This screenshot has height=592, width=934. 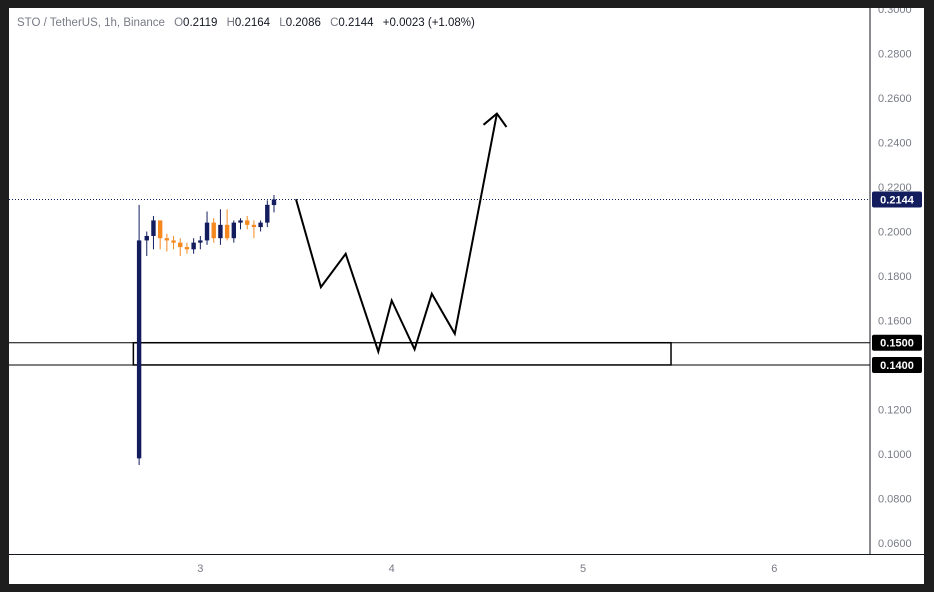 I want to click on y-tick-label: 0.0800, so click(x=895, y=499).